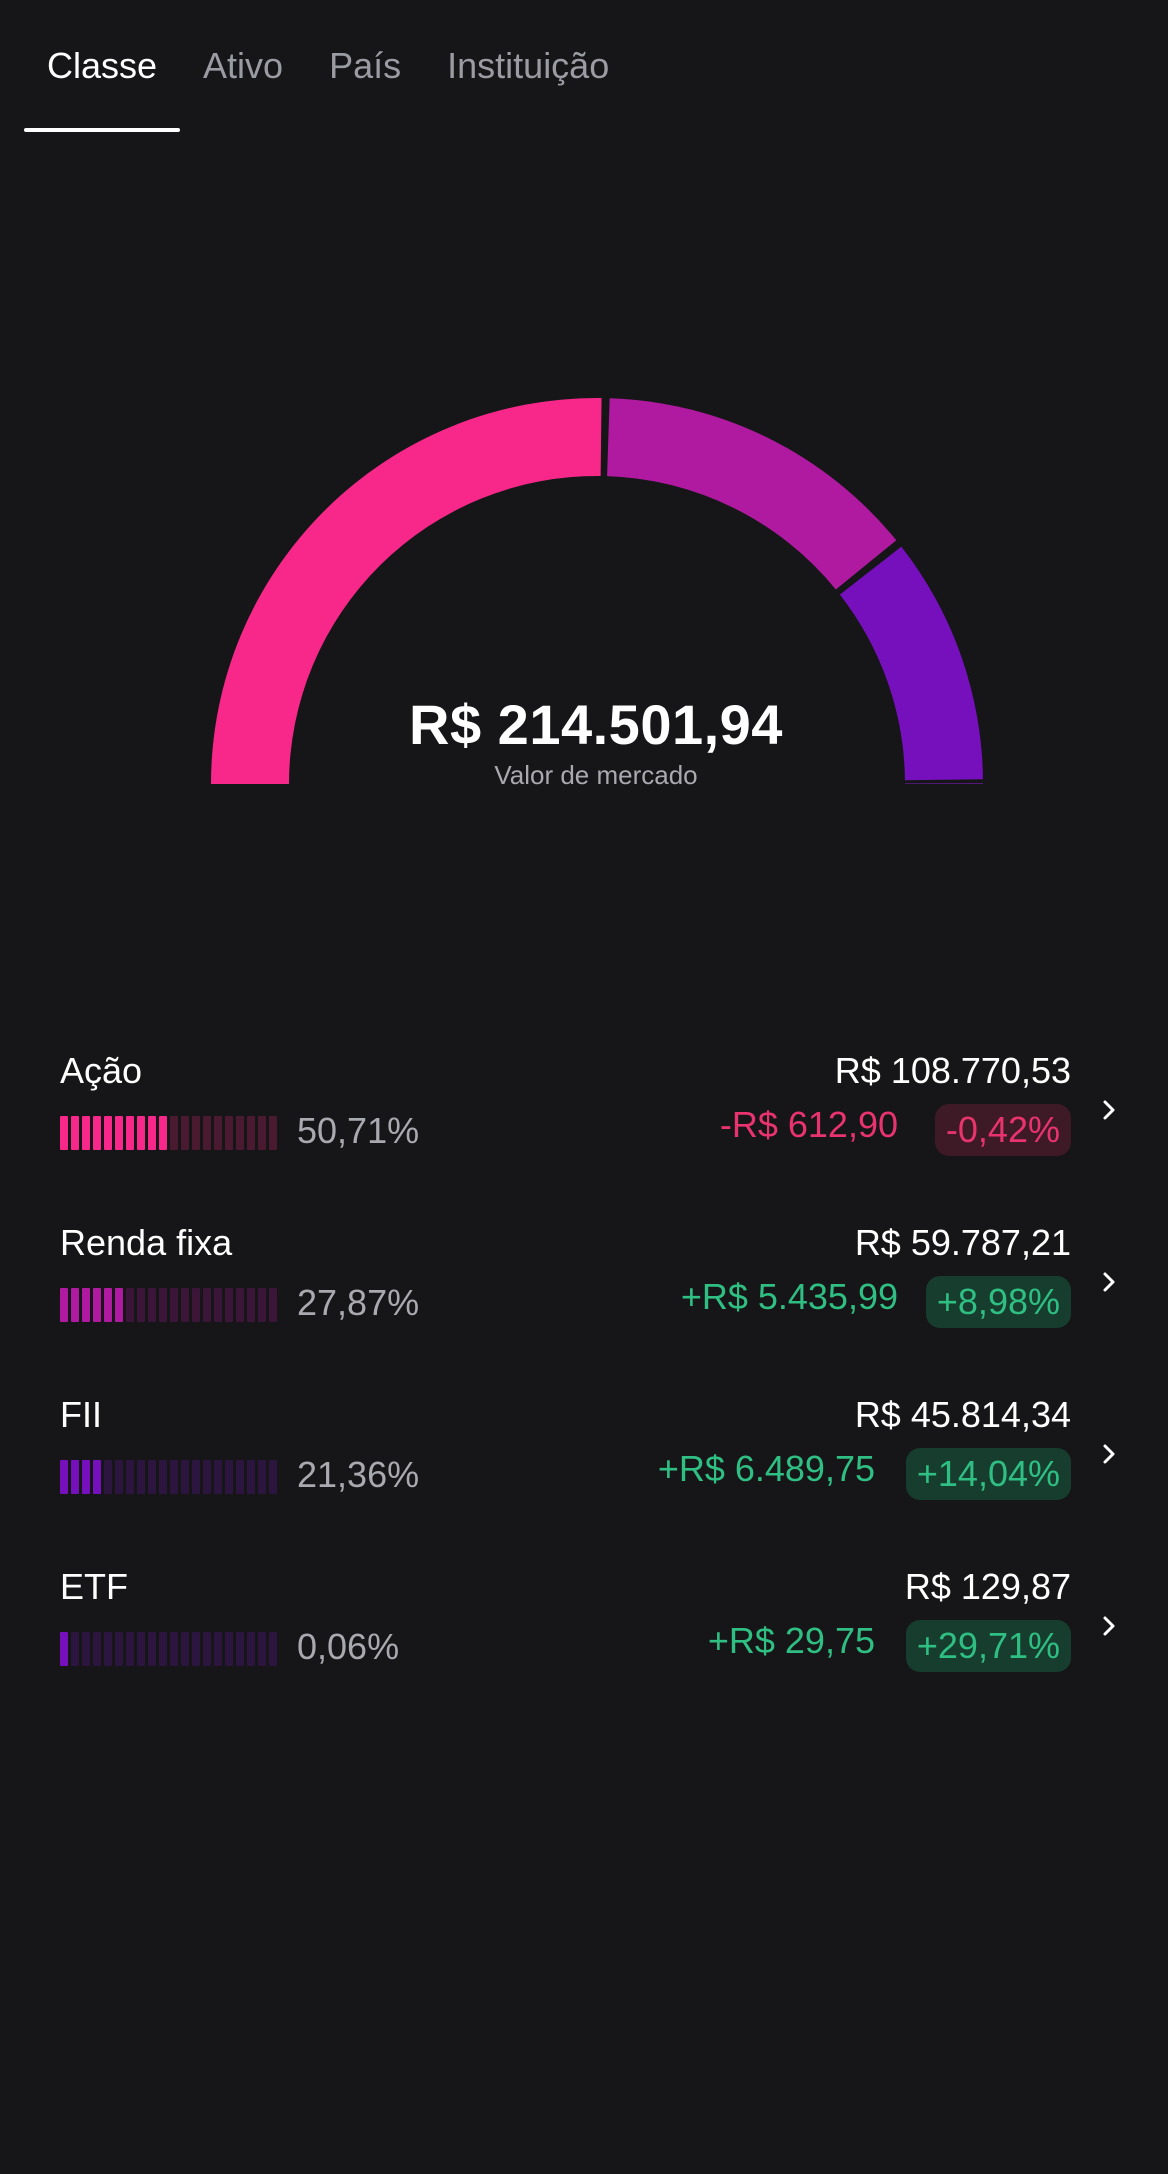 The height and width of the screenshot is (2174, 1168). I want to click on class-share-percent: 50,71%, so click(358, 1130).